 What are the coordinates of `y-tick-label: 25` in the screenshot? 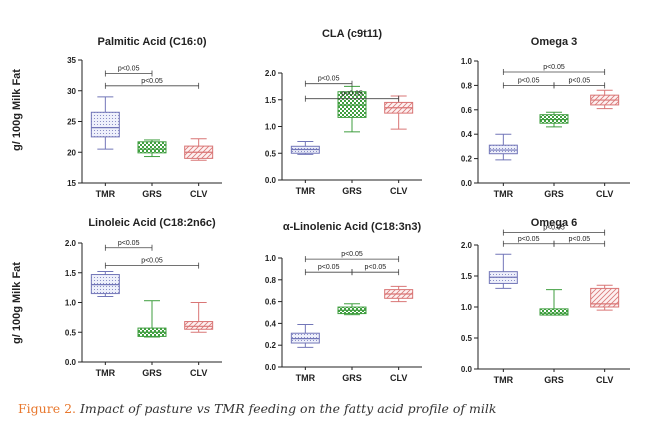 It's located at (71, 122).